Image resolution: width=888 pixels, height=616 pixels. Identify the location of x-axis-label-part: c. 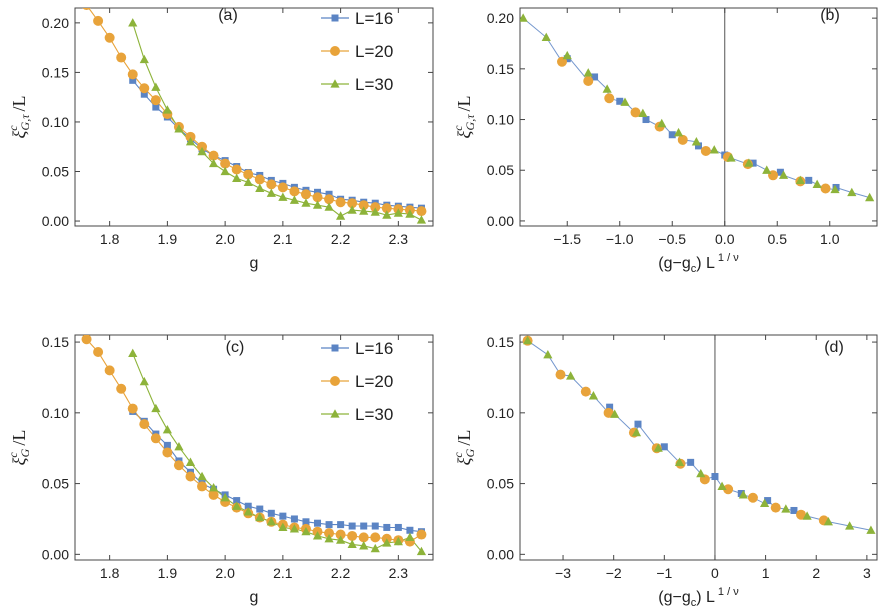
(694, 603).